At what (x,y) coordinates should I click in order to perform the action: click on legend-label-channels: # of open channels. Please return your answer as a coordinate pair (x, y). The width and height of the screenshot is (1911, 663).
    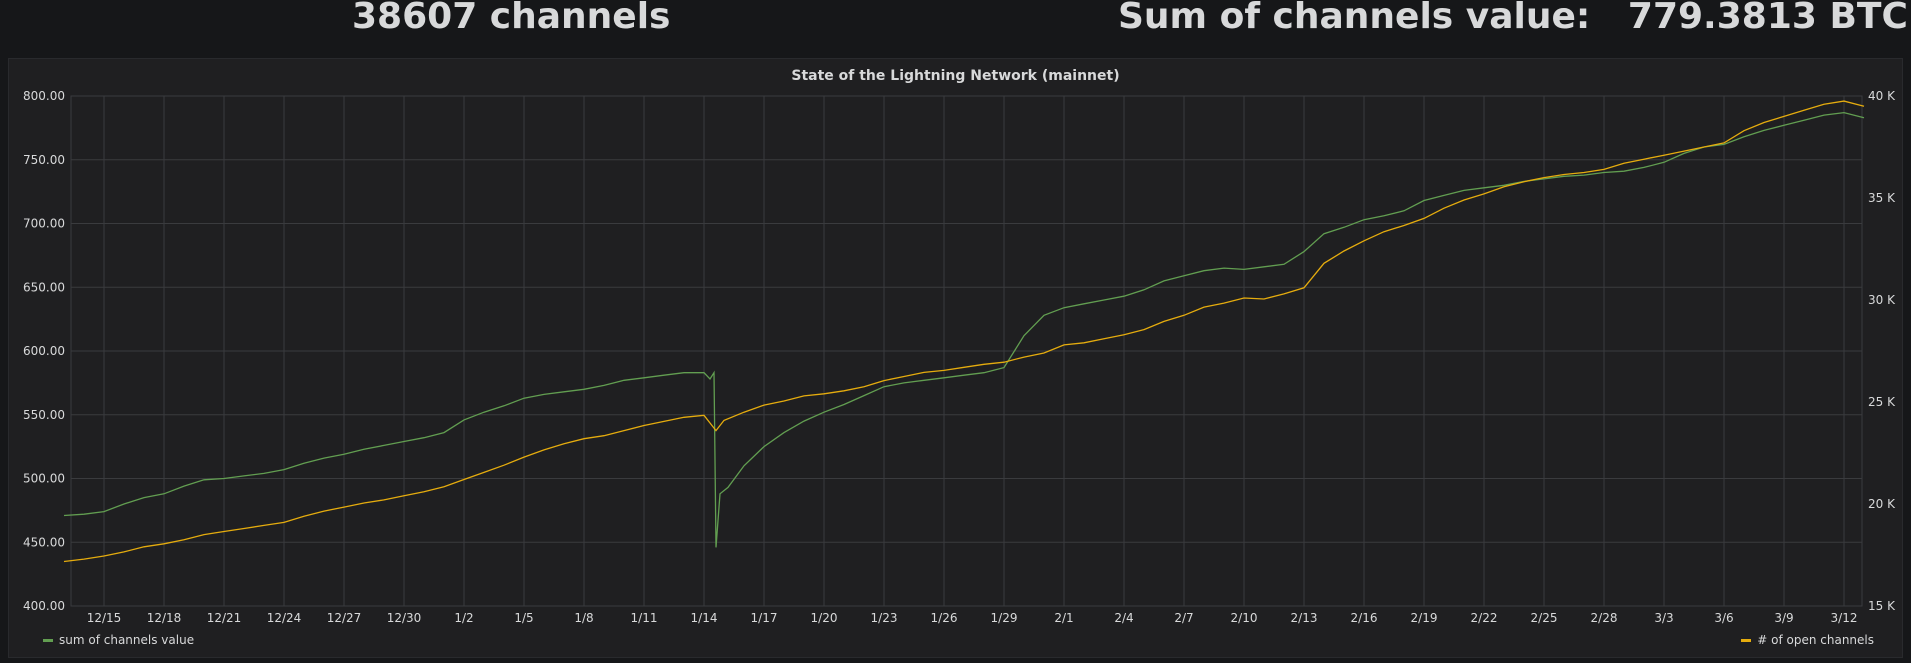
    Looking at the image, I should click on (1815, 640).